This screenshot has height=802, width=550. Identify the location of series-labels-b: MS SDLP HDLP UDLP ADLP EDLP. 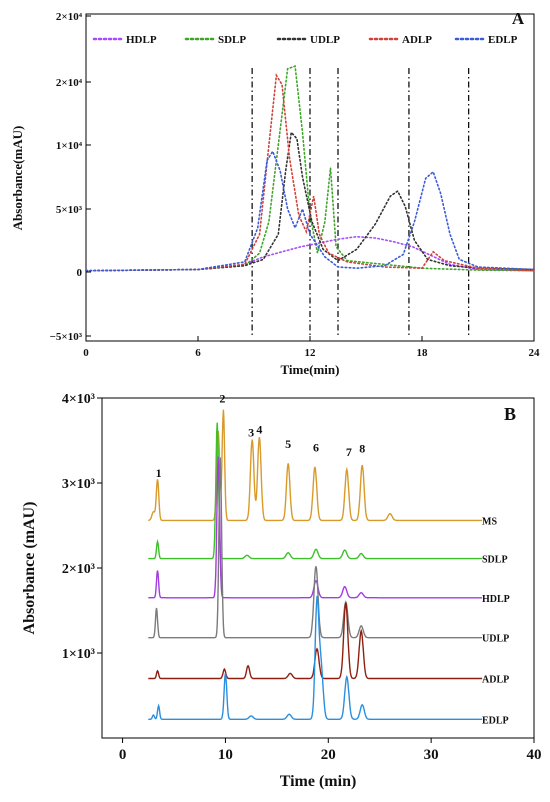
(496, 621).